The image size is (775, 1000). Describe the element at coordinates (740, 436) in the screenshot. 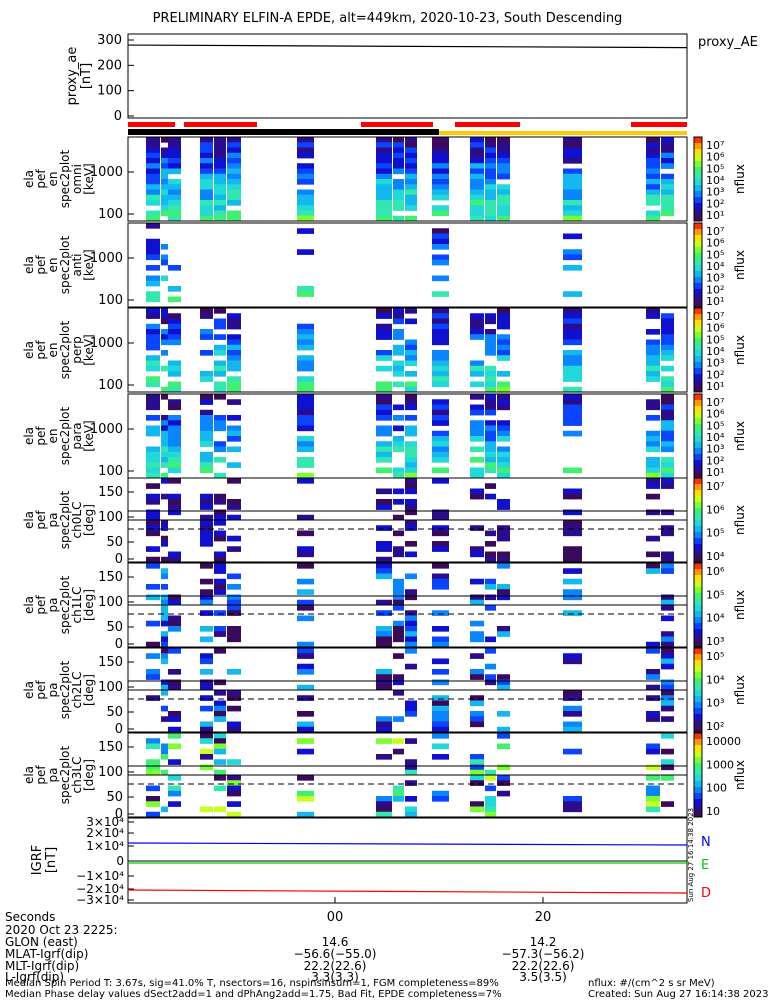

I see `colorbar-label: nflux` at that location.